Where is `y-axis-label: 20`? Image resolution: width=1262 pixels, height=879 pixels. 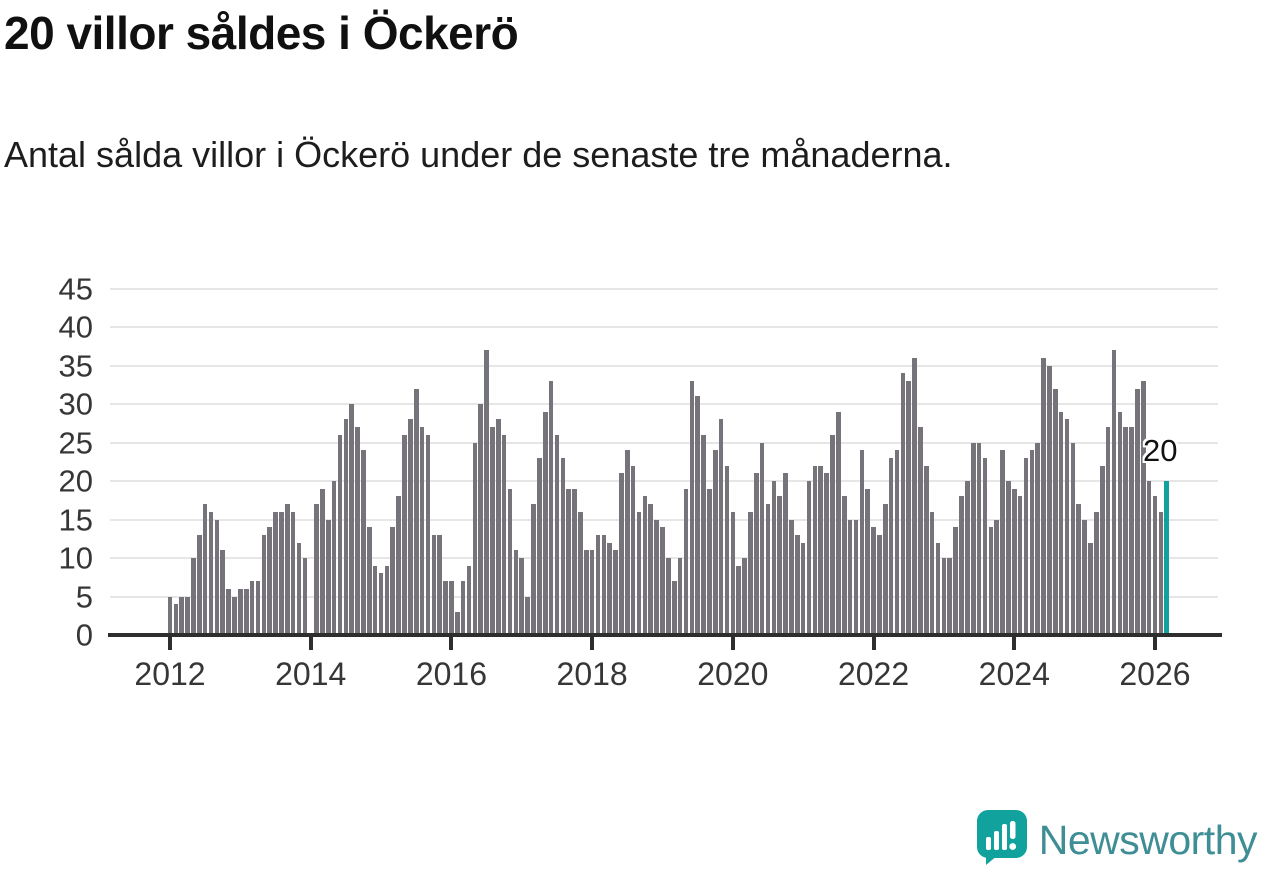
y-axis-label: 20 is located at coordinates (75, 481).